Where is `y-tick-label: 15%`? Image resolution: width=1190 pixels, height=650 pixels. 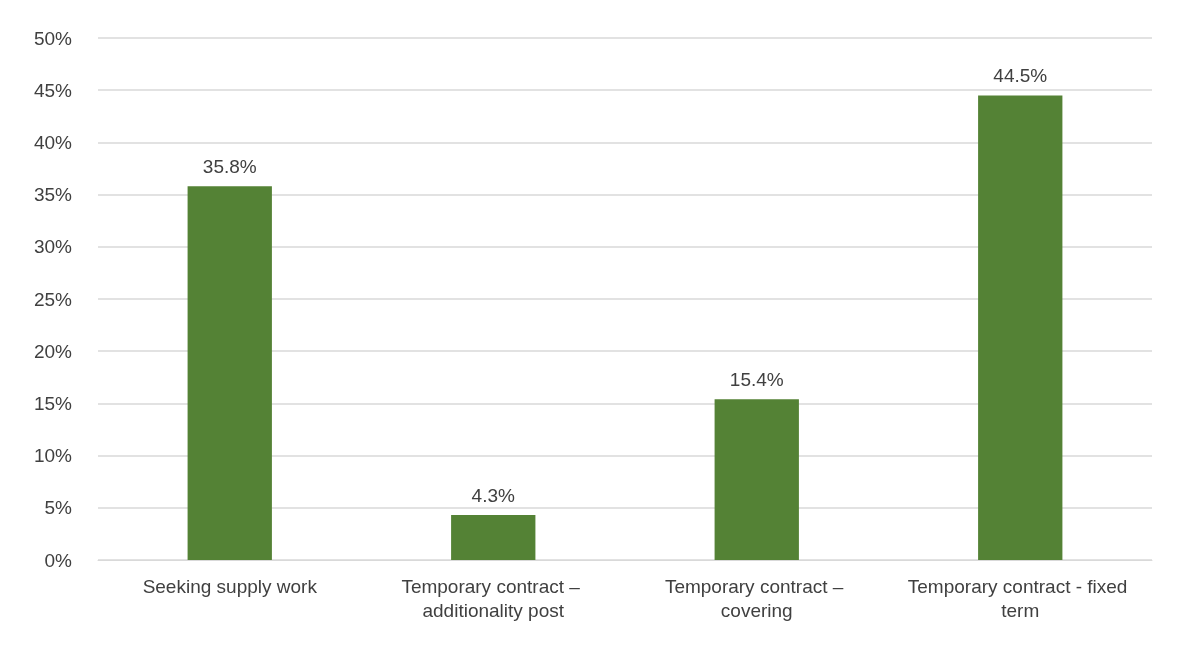
y-tick-label: 15% is located at coordinates (53, 403).